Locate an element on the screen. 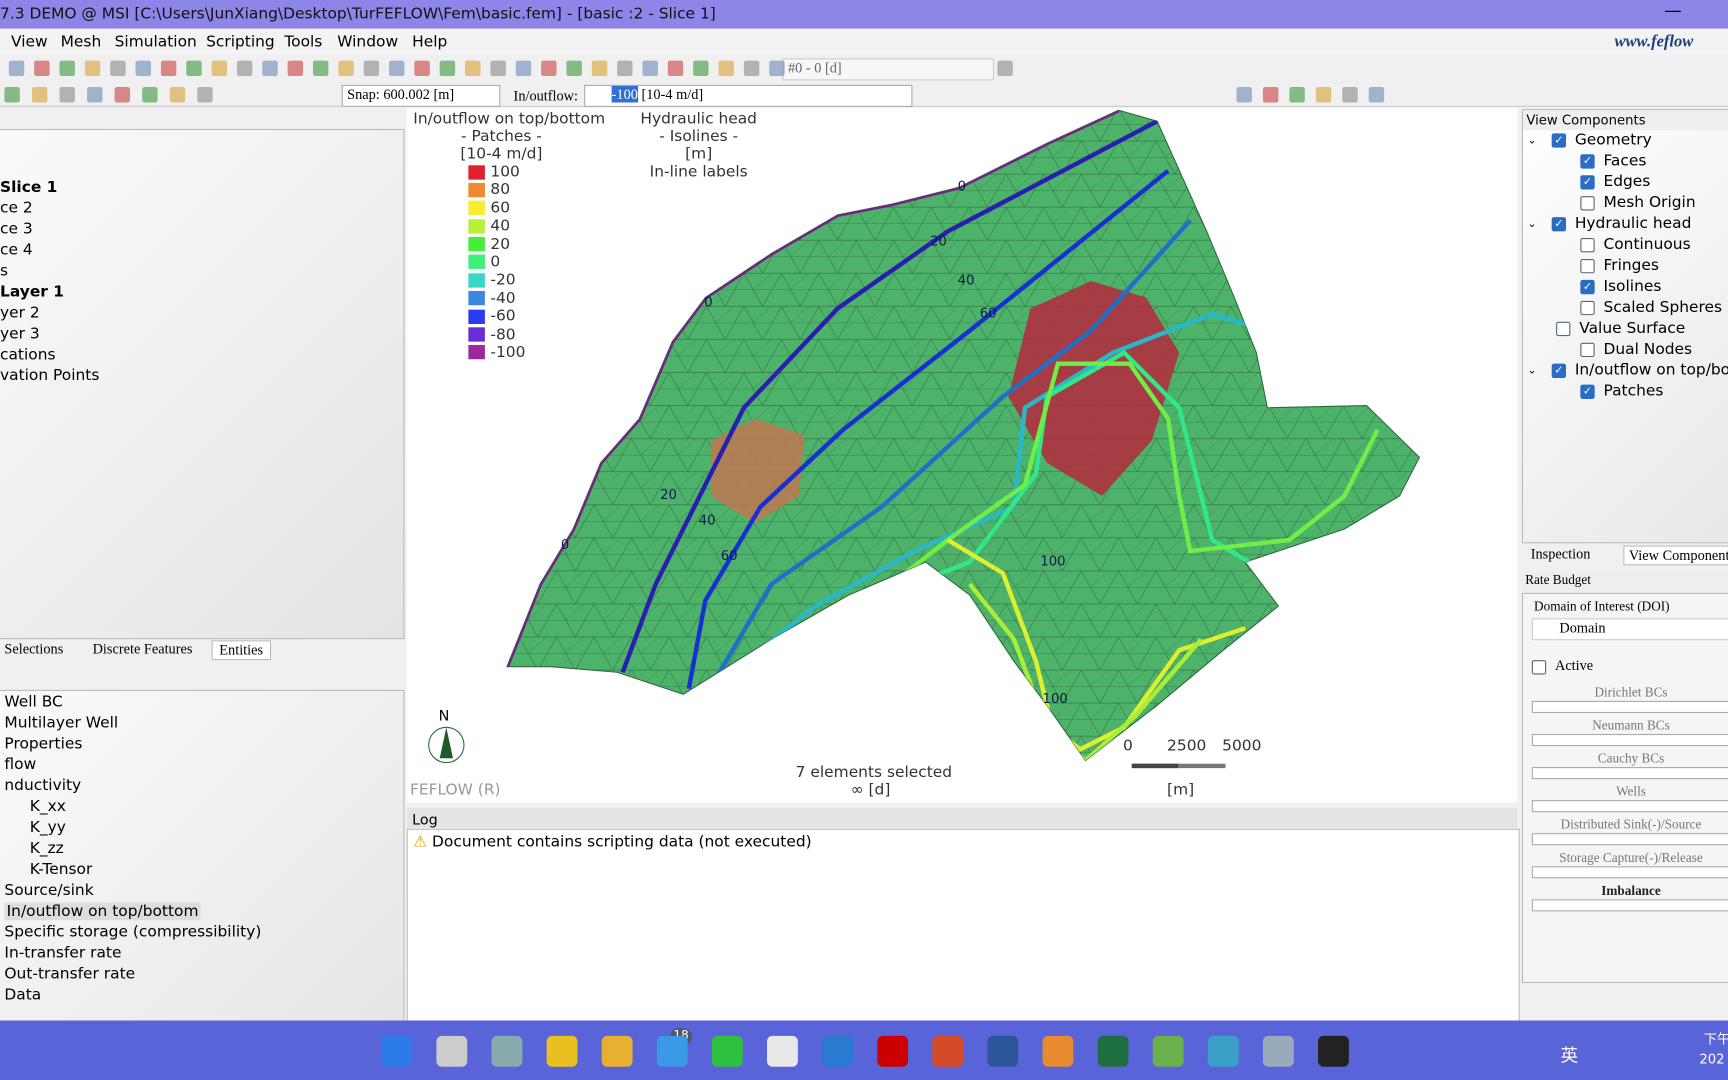 This screenshot has width=1728, height=1080. vc-item: Value Surface is located at coordinates (1625, 328).